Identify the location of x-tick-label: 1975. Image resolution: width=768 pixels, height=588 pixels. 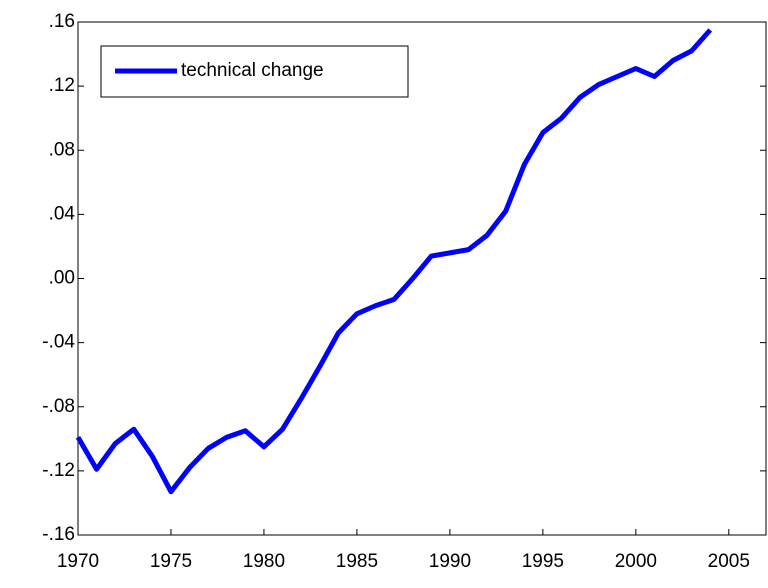
(171, 561).